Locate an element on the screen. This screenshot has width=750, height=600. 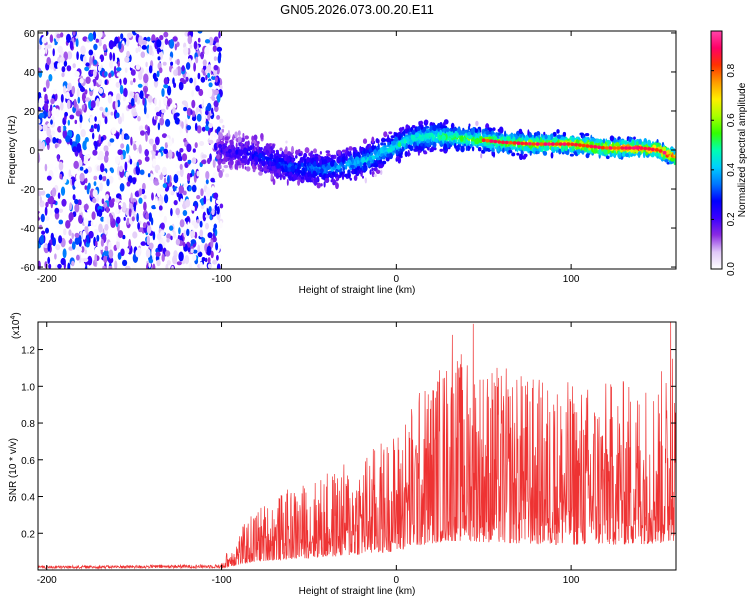
y-tick-label: 0.6 is located at coordinates (28, 461).